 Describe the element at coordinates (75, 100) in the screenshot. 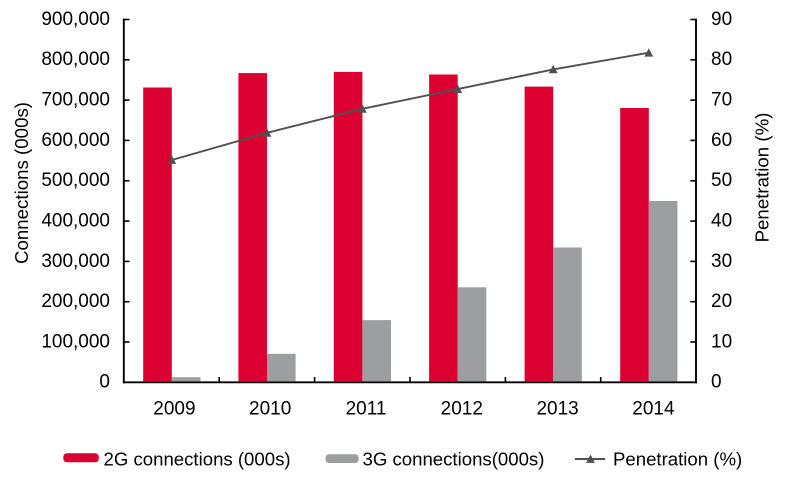

I see `svg-text: 700,000` at that location.